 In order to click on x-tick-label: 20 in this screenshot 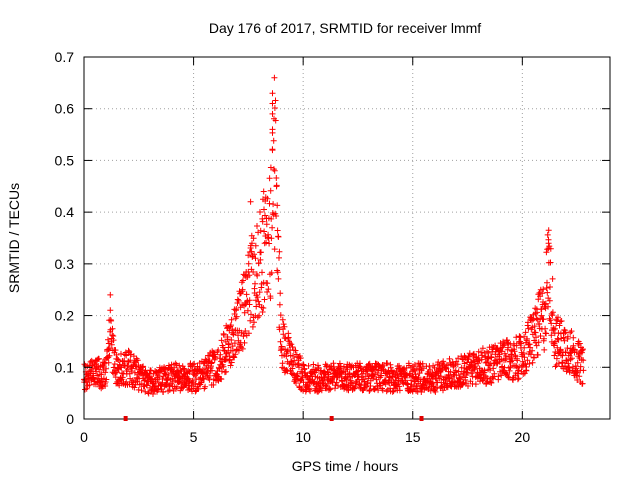, I will do `click(523, 437)`.